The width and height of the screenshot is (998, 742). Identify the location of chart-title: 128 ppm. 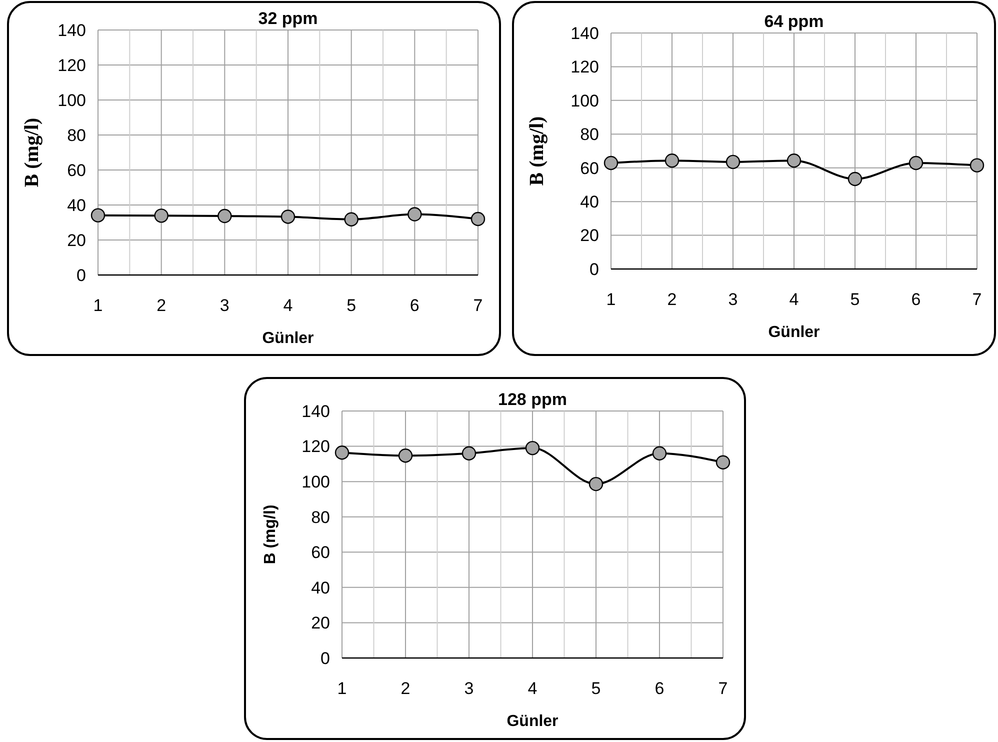
(532, 399).